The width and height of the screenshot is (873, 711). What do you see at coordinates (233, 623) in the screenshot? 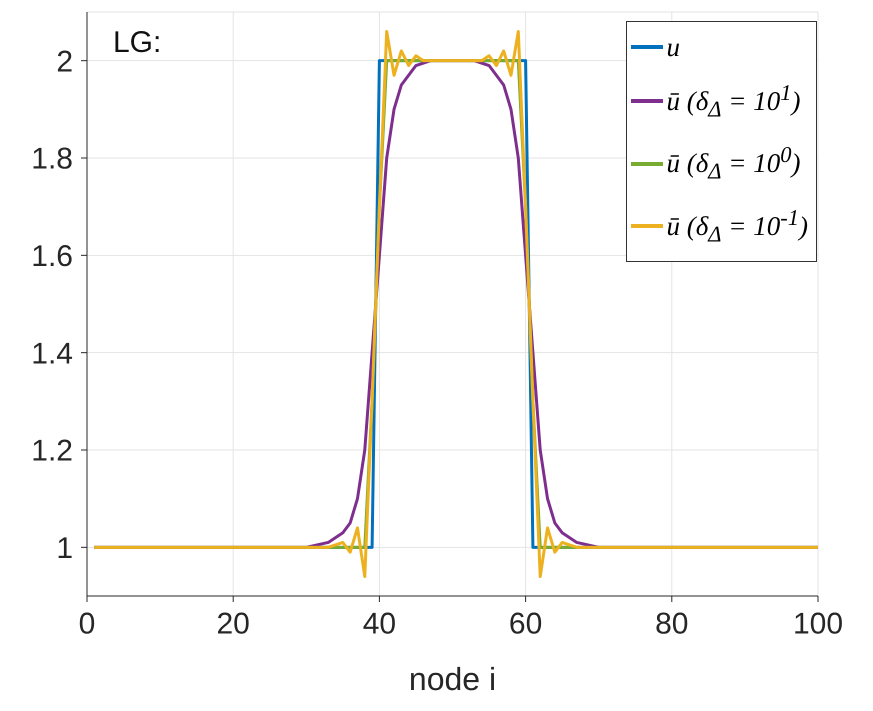
I see `x-tick-label: 20` at bounding box center [233, 623].